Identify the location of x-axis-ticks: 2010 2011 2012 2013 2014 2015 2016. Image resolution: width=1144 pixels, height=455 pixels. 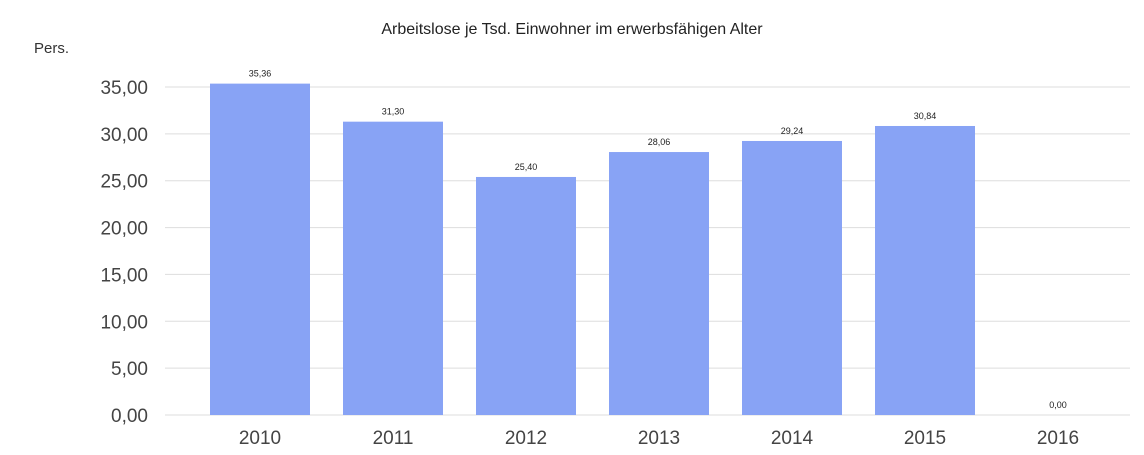
(659, 438).